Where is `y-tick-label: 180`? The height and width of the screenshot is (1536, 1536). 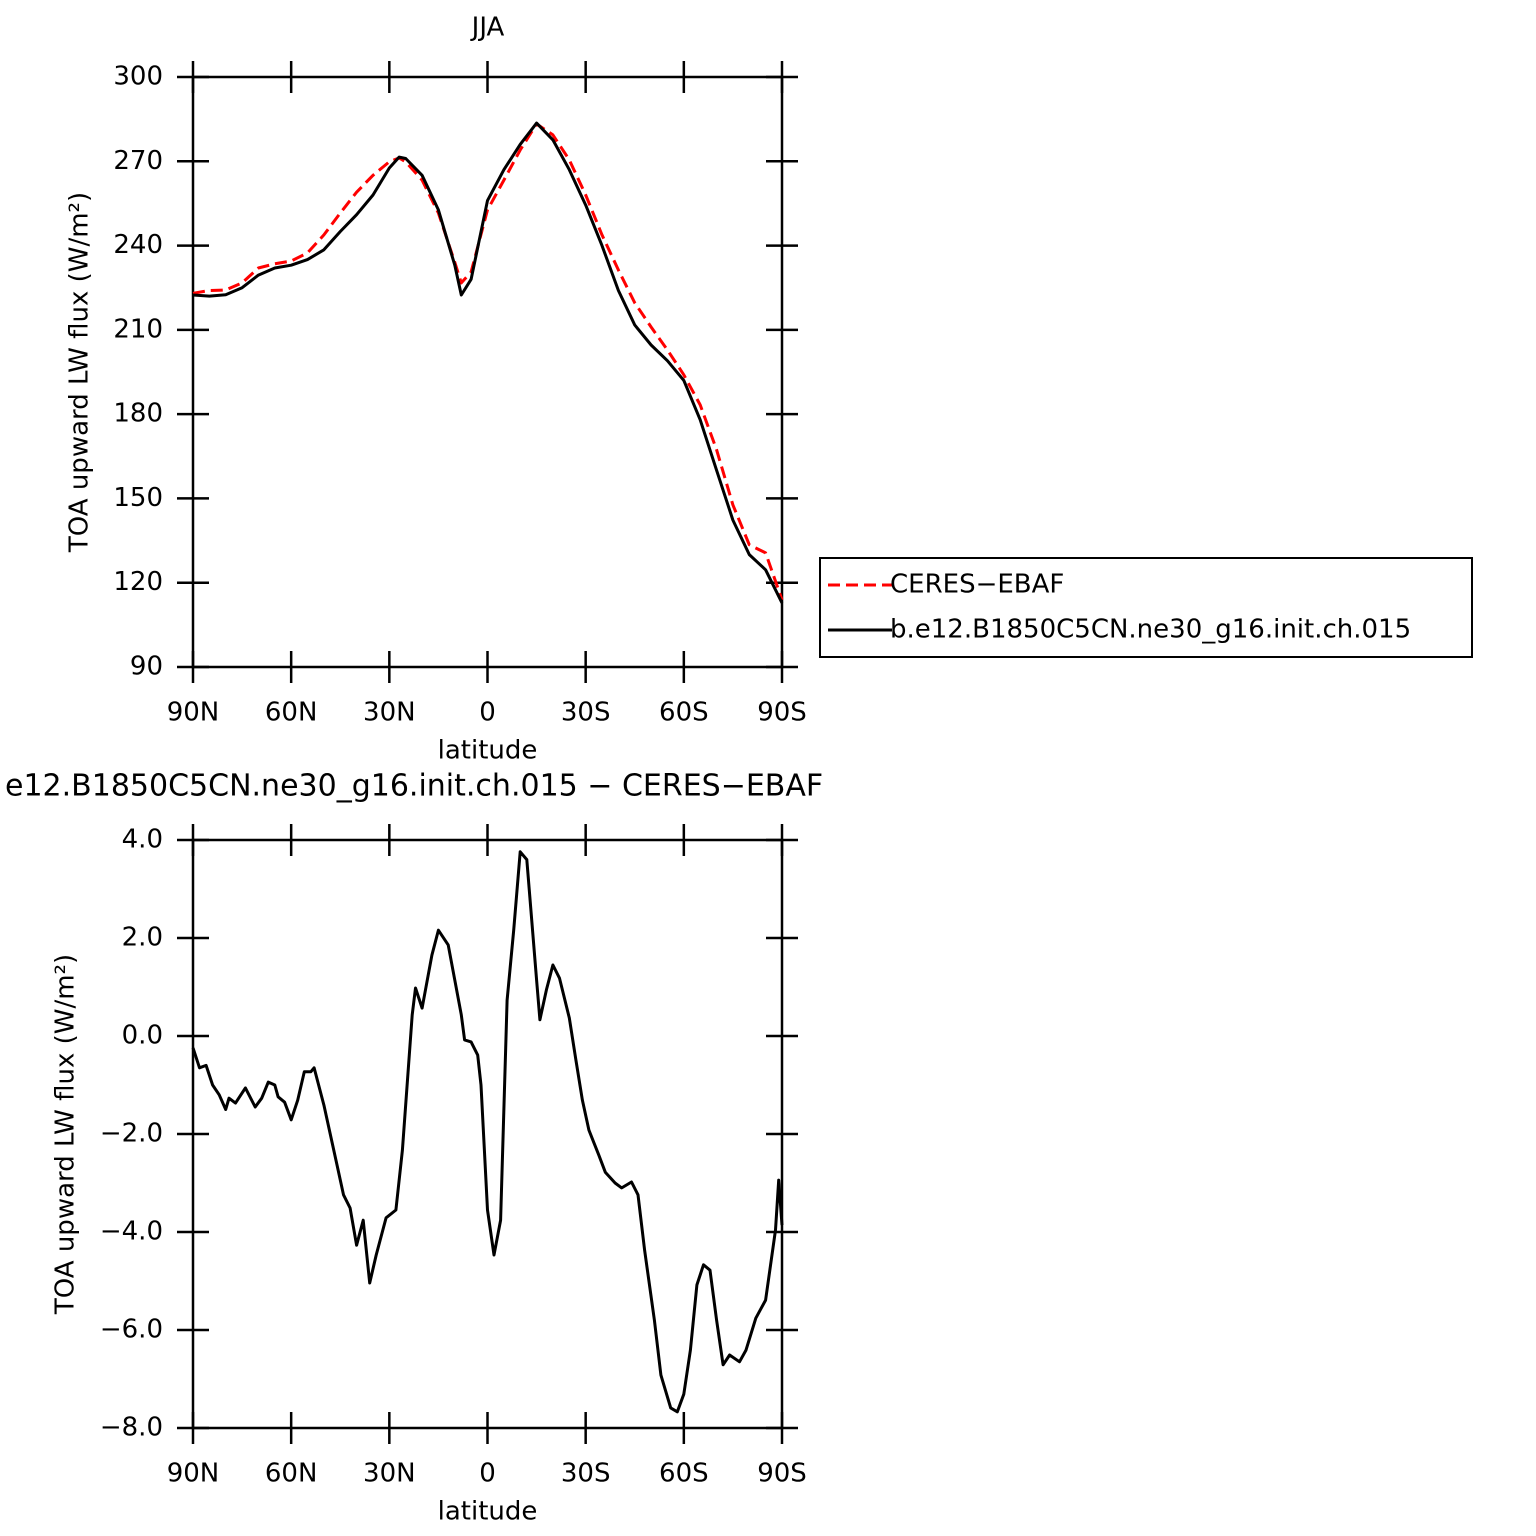
y-tick-label: 180 is located at coordinates (138, 414).